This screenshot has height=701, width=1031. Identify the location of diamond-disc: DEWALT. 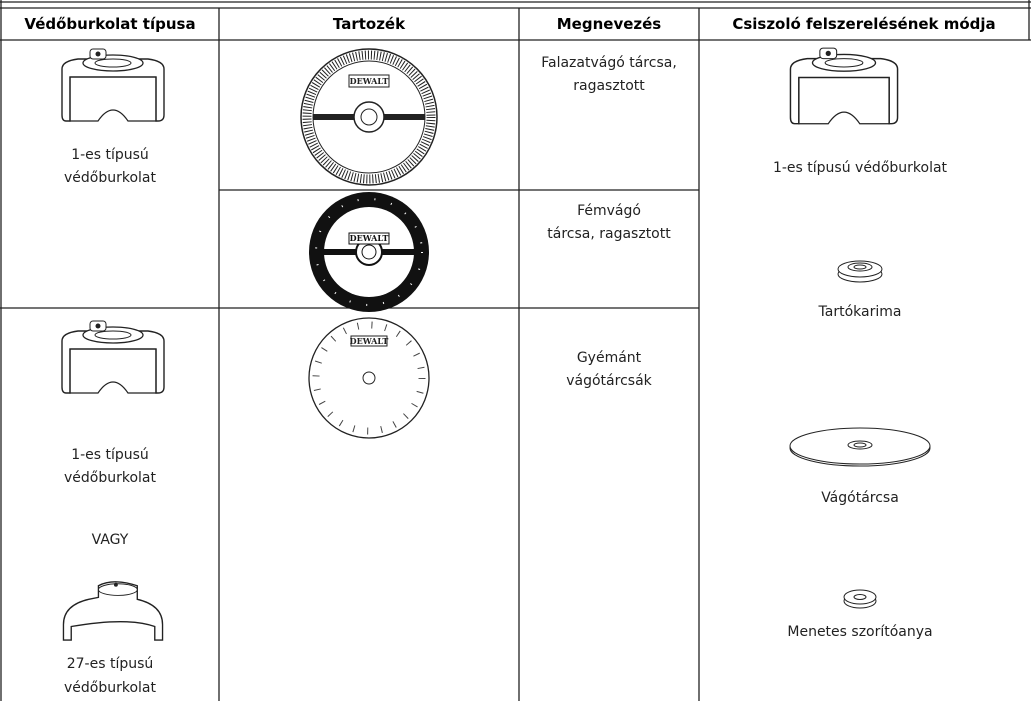
(369, 378).